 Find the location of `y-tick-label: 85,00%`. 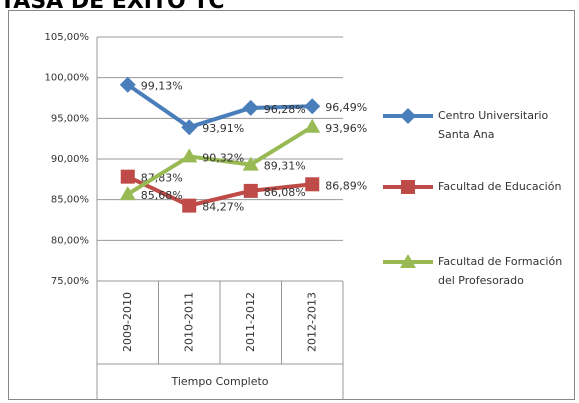

y-tick-label: 85,00% is located at coordinates (70, 200).